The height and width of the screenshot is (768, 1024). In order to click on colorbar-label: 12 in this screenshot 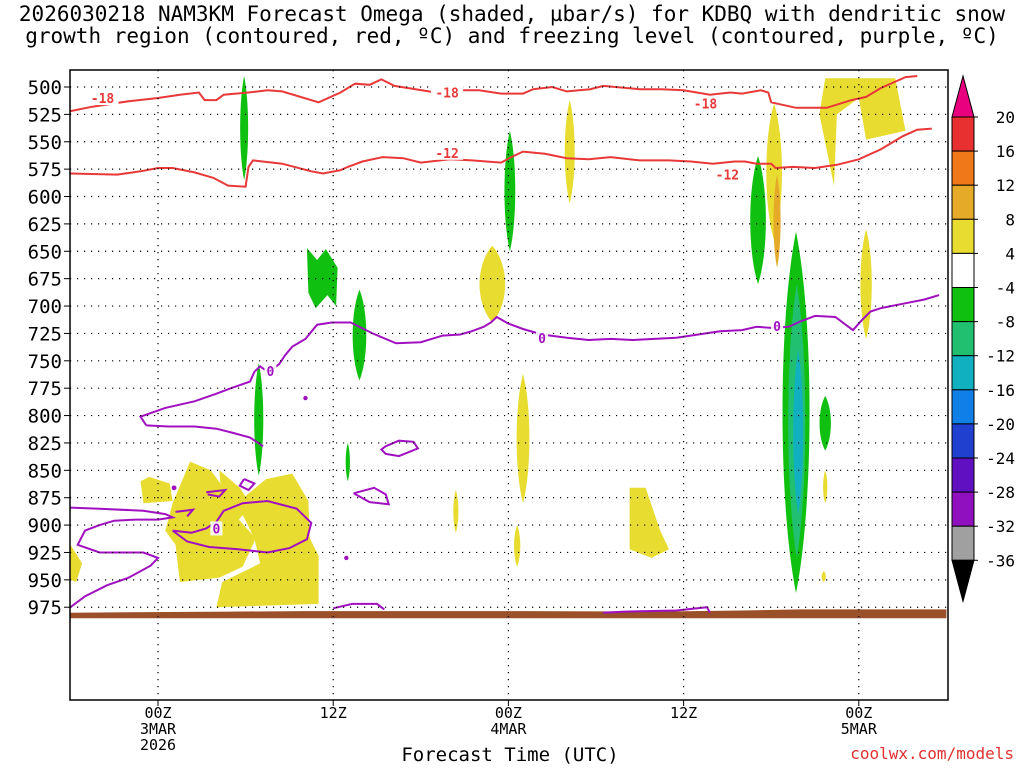, I will do `click(1005, 185)`.